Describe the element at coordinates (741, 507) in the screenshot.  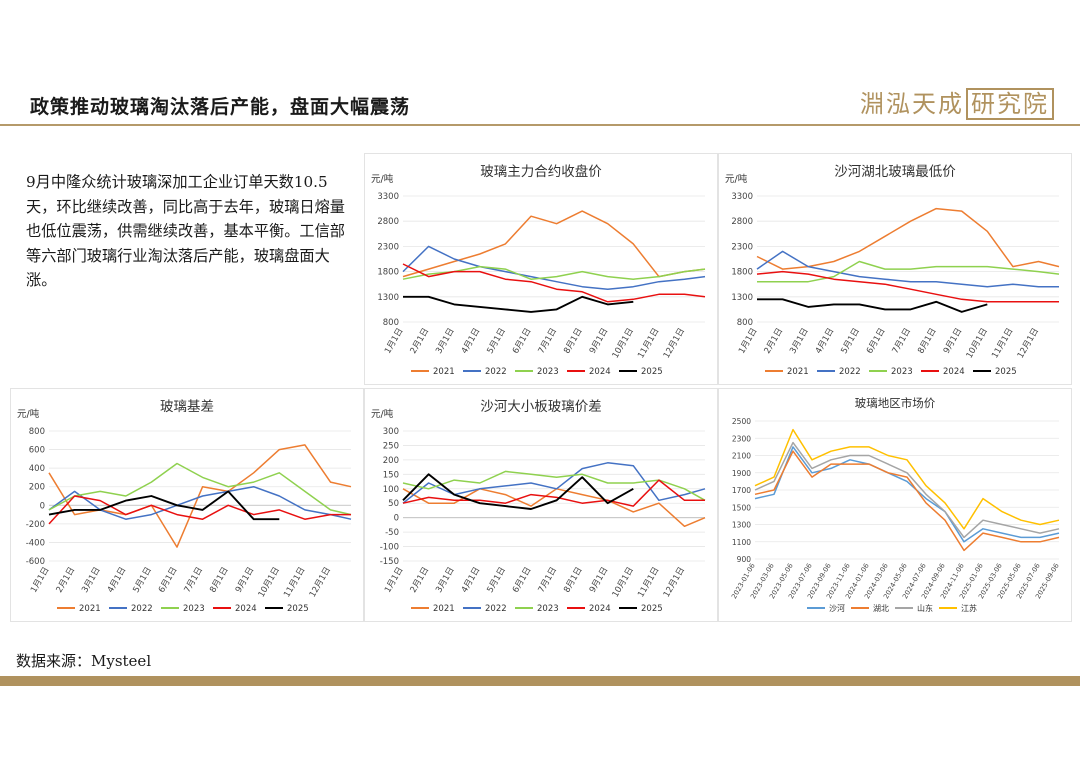
I see `y-tick-label: 1500` at that location.